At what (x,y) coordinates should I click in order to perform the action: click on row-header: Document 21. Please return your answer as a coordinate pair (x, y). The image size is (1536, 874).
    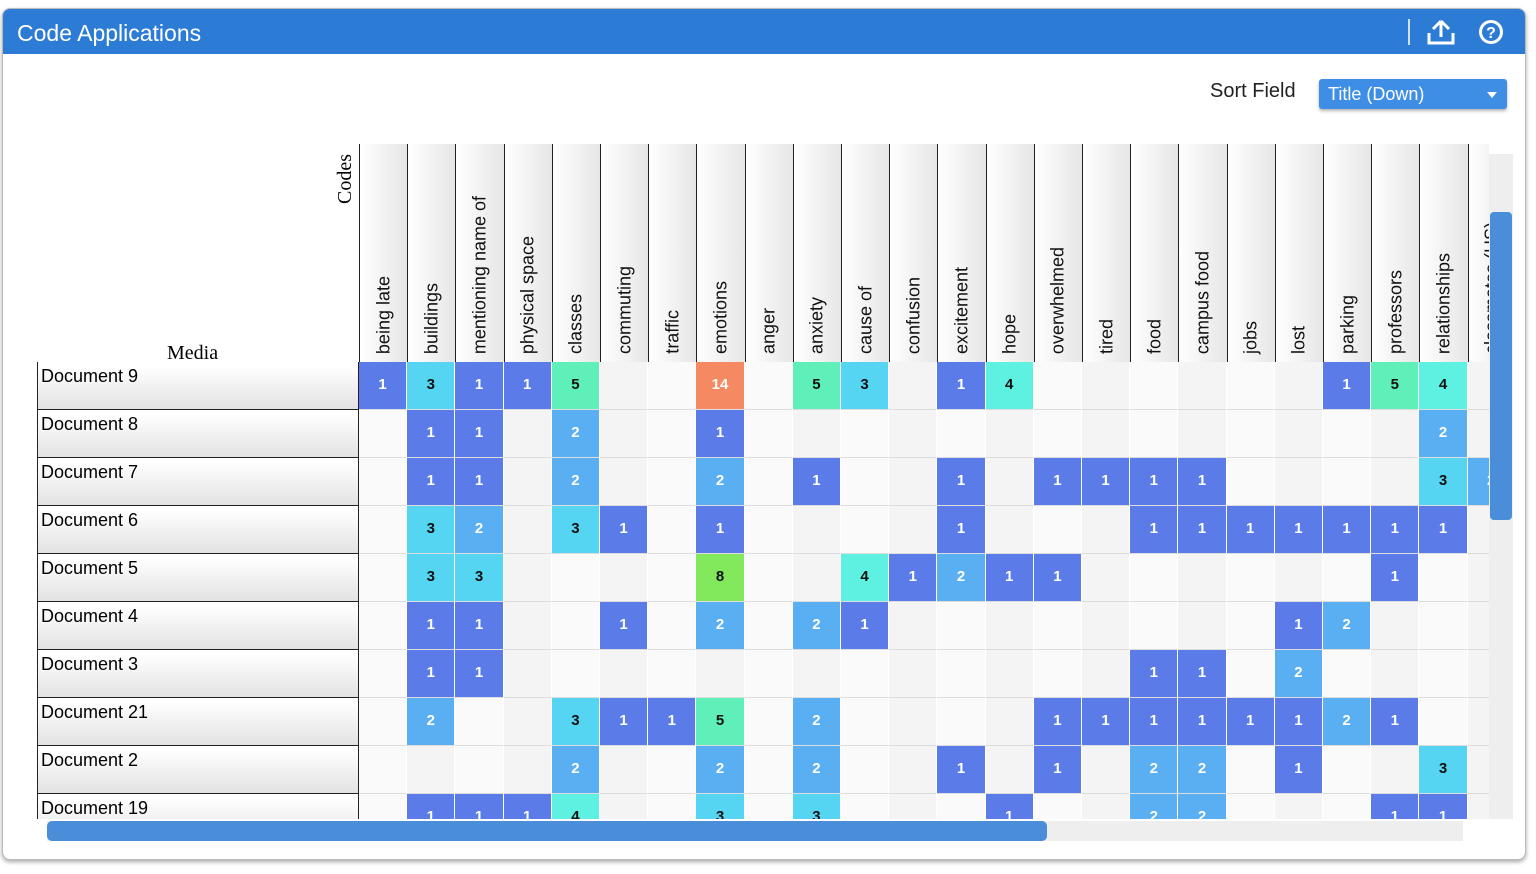
    Looking at the image, I should click on (198, 722).